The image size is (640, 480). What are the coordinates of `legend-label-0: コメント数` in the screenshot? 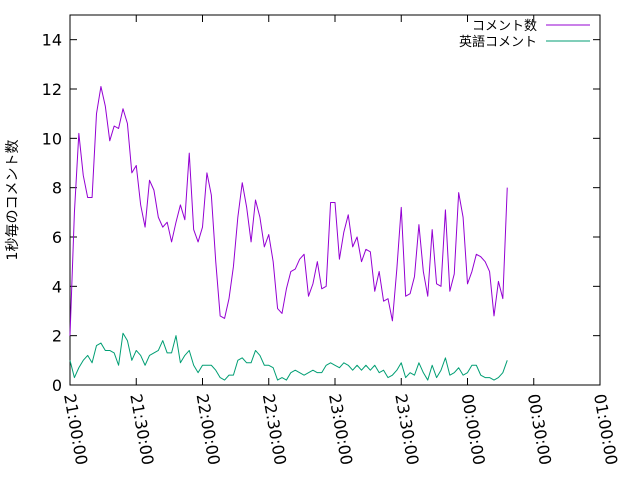 It's located at (504, 26).